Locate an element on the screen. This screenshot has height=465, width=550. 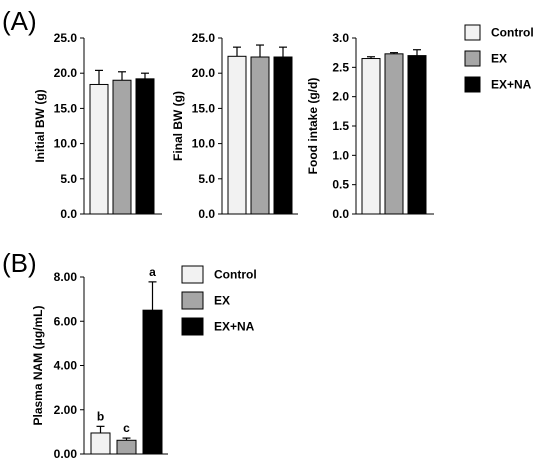
chart-final-bw: 0.0 5.0 10.0 15.0 20.0 25.0 Final BW (g) is located at coordinates (234, 126).